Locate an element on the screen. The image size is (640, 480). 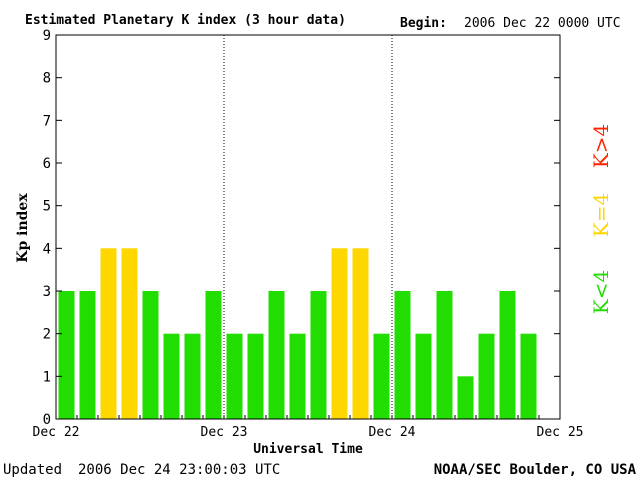
x-tick-label-0: Dec 22 is located at coordinates (56, 432).